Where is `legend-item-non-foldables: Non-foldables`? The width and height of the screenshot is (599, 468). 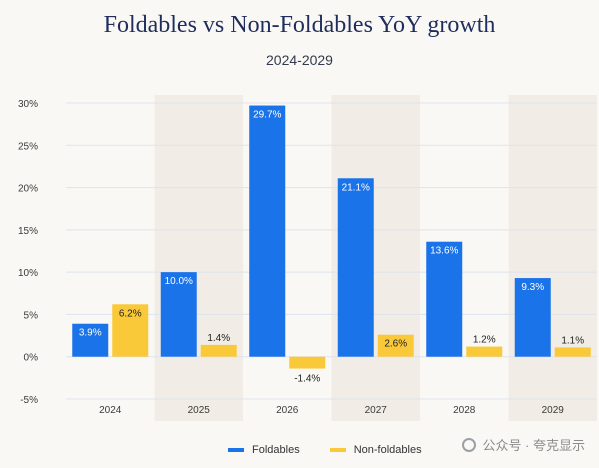
legend-item-non-foldables: Non-foldables is located at coordinates (375, 450).